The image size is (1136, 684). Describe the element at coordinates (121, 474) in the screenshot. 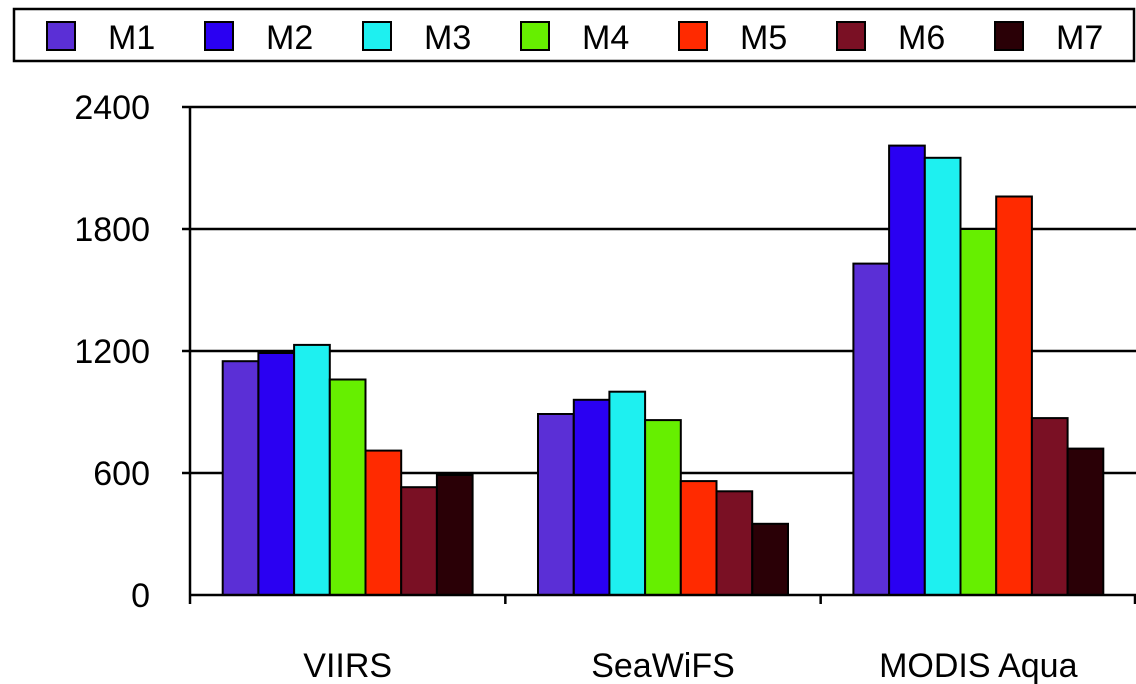

I see `y-tick-label: 600` at that location.